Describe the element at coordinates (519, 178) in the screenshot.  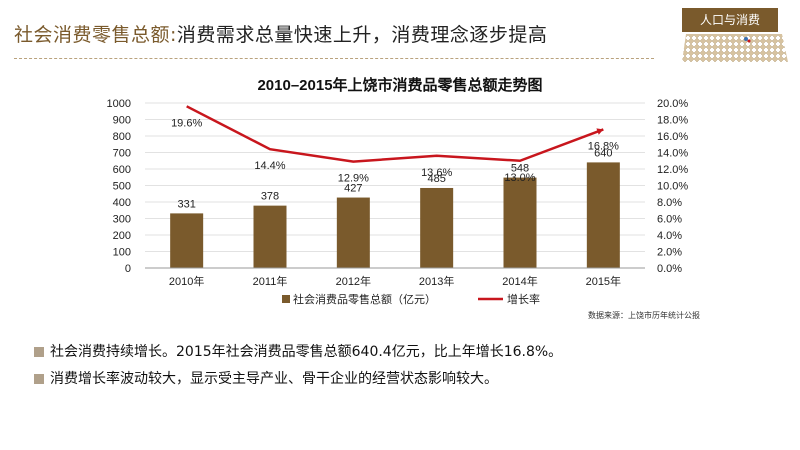
I see `growth-value-label: 13.0%` at that location.